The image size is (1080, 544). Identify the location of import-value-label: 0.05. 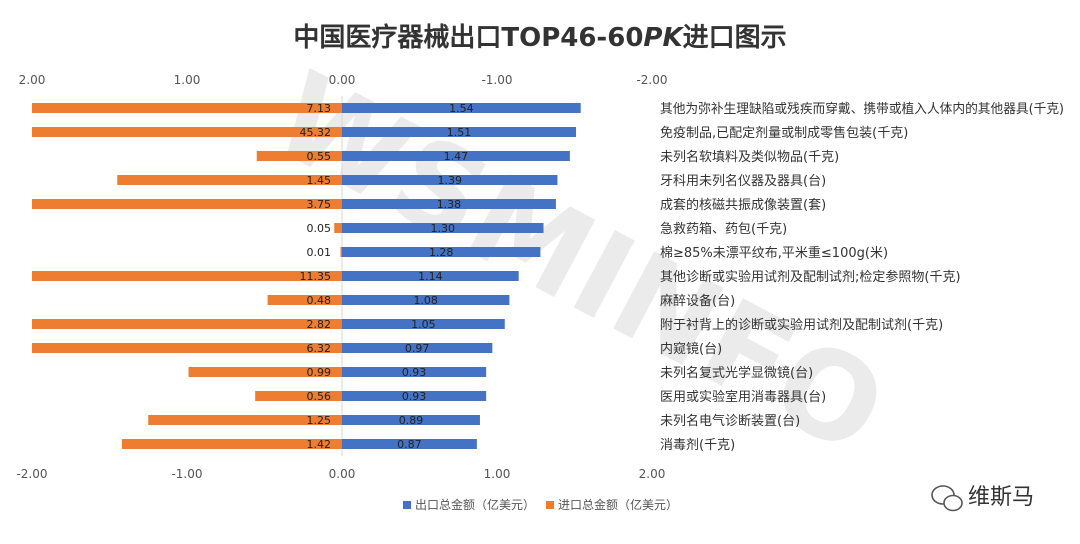
(319, 228).